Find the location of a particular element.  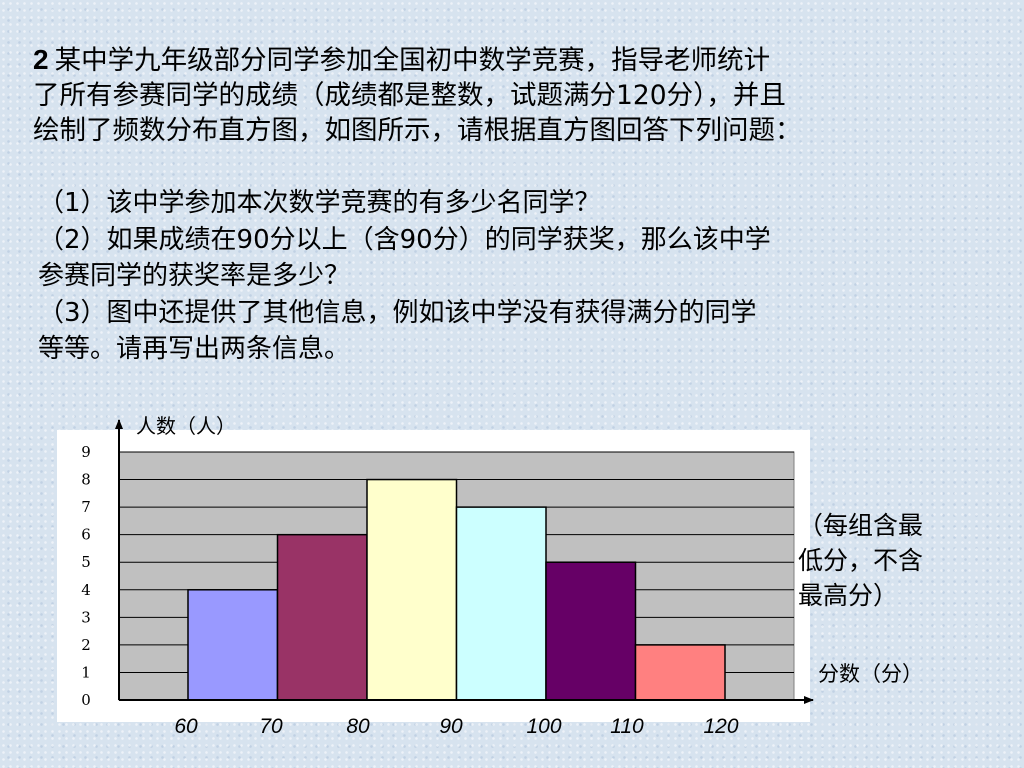

x-tick-label: 120 is located at coordinates (720, 726).